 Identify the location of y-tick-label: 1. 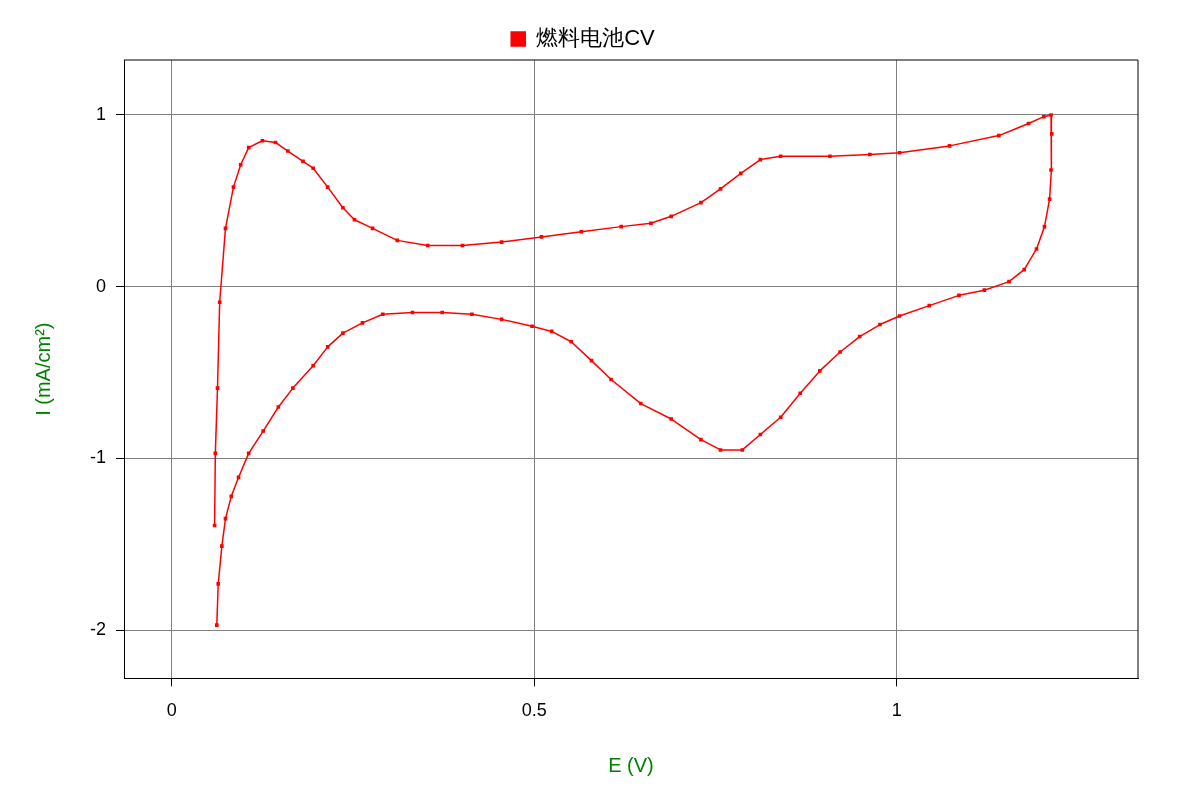
(100, 113).